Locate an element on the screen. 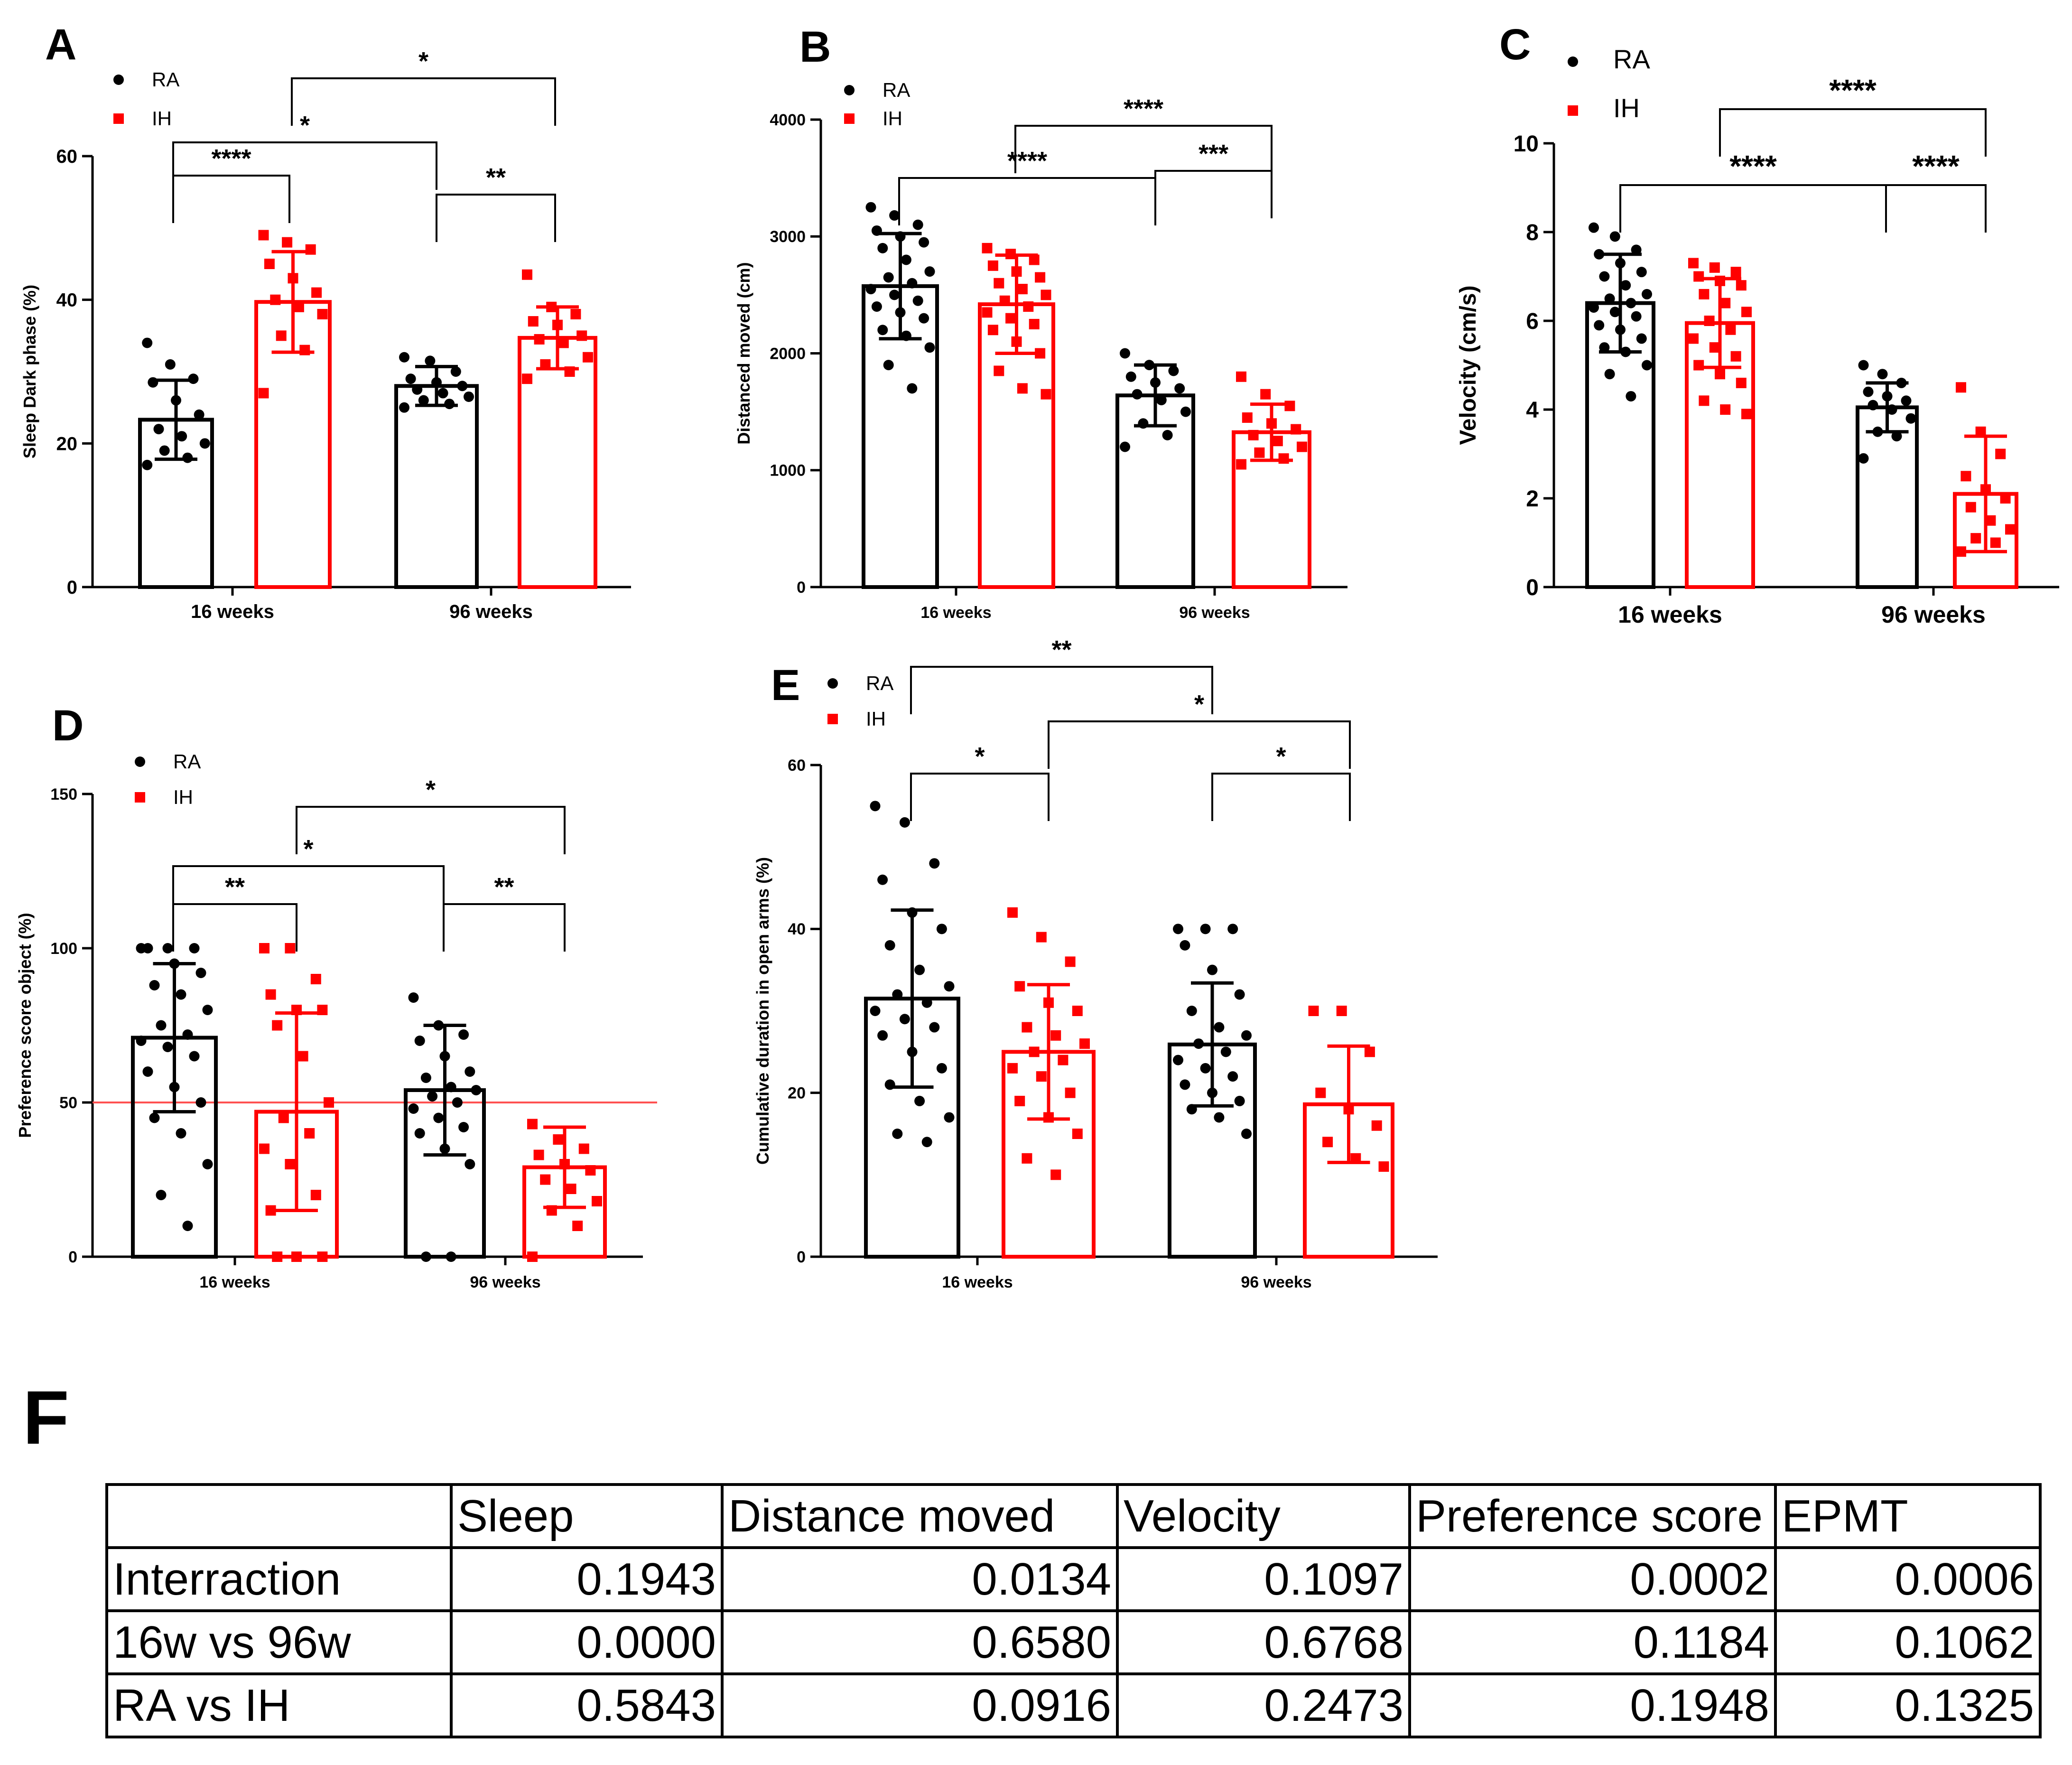  significance-label: *** is located at coordinates (1213, 154).